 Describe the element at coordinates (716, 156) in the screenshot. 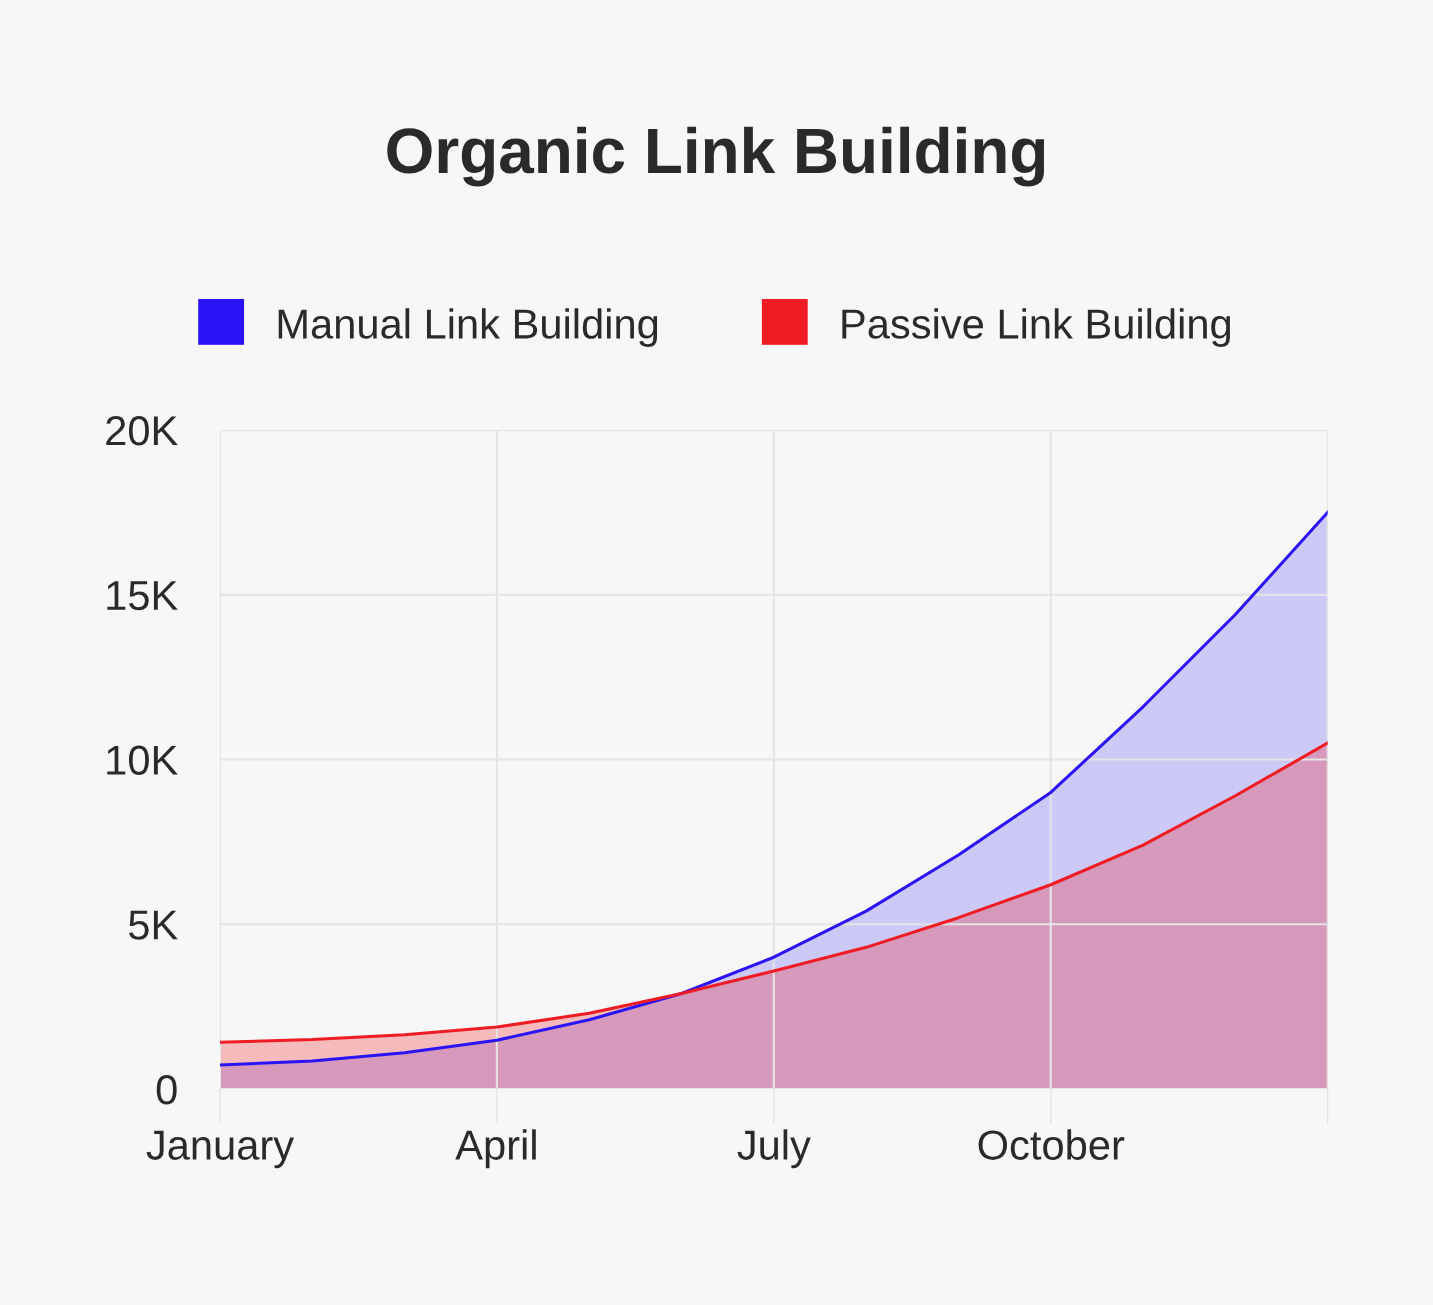

I see `chart-title: Organic Link Building` at that location.